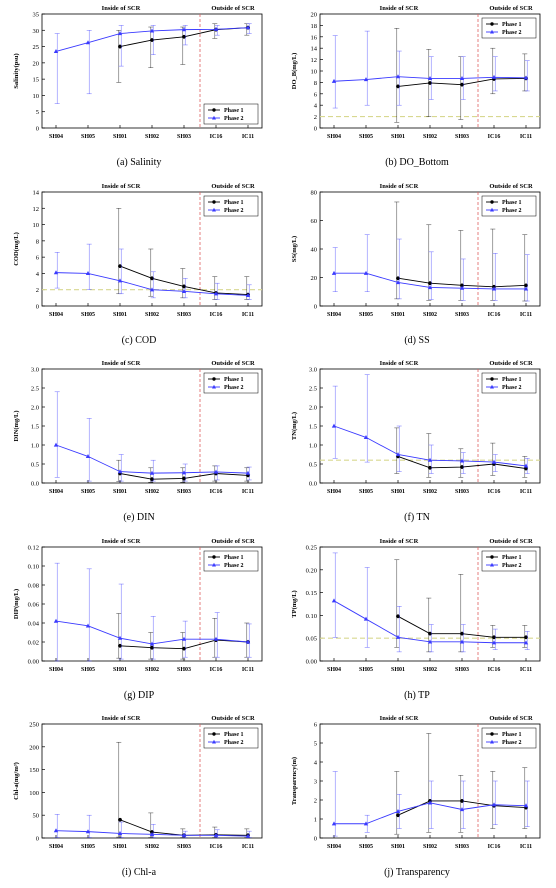 This screenshot has height=888, width=556. I want to click on y-tick-label: 30, so click(36, 31).